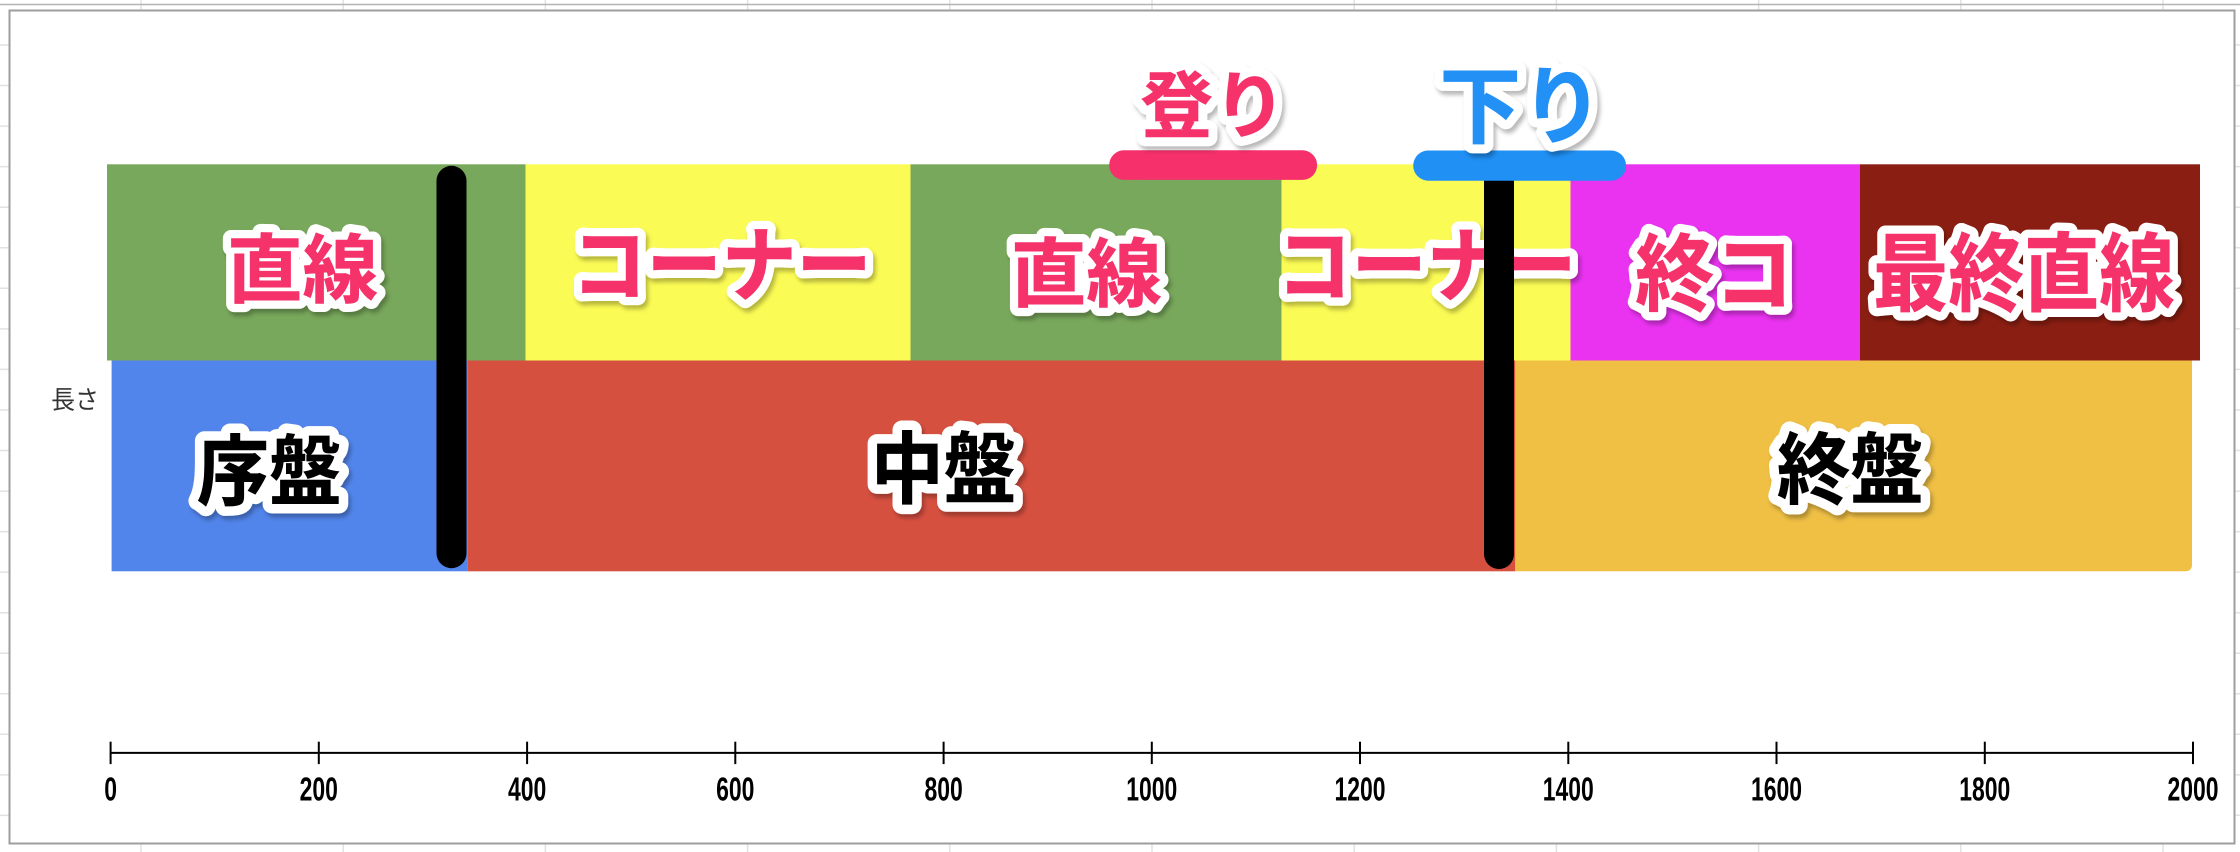  Describe the element at coordinates (2192, 789) in the screenshot. I see `svg-text: 2000` at that location.